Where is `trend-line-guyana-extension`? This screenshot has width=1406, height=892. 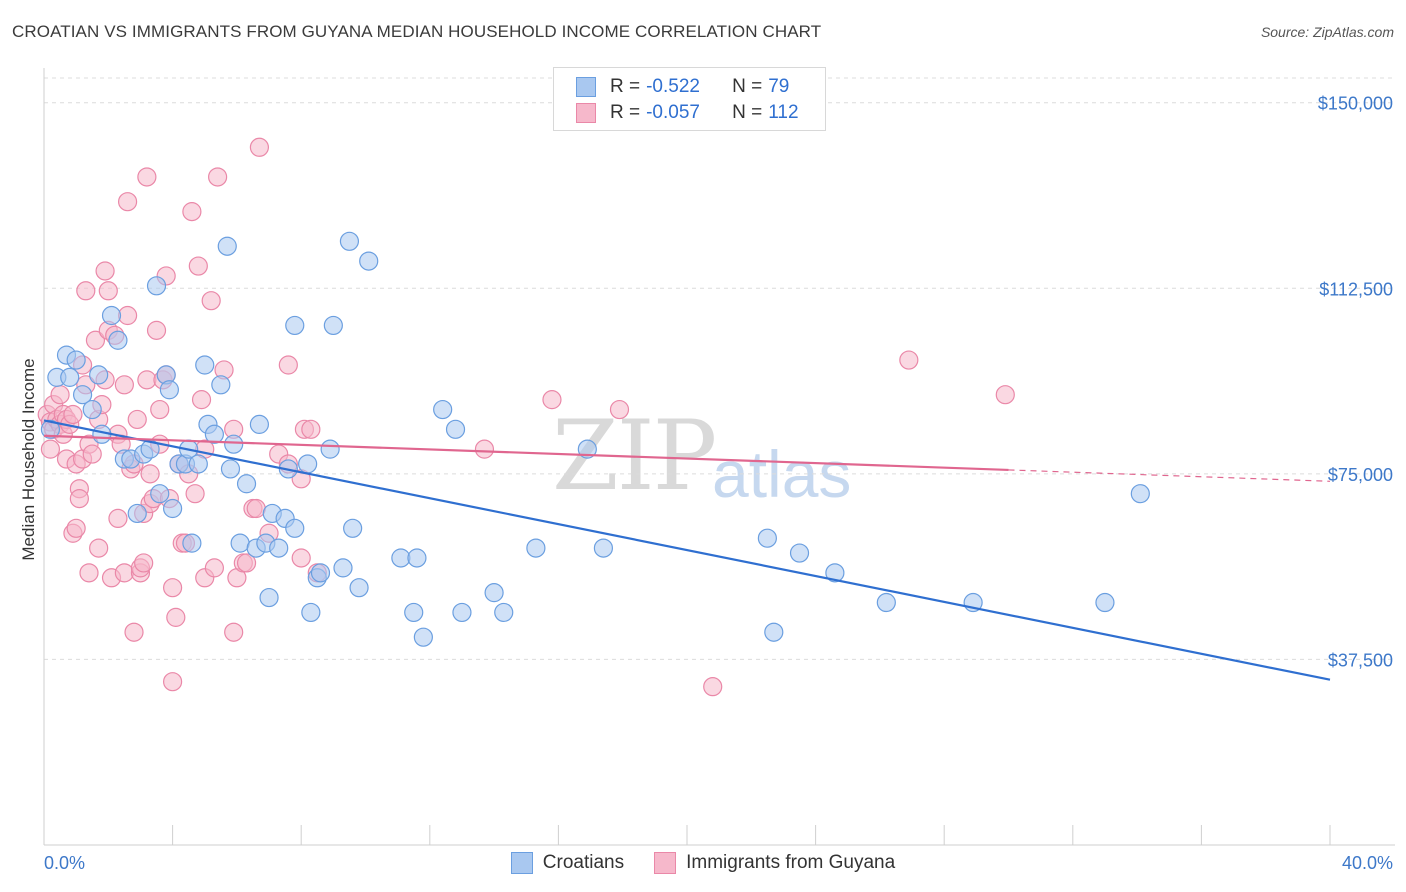 trend-line-guyana-extension is located at coordinates (1169, 475).